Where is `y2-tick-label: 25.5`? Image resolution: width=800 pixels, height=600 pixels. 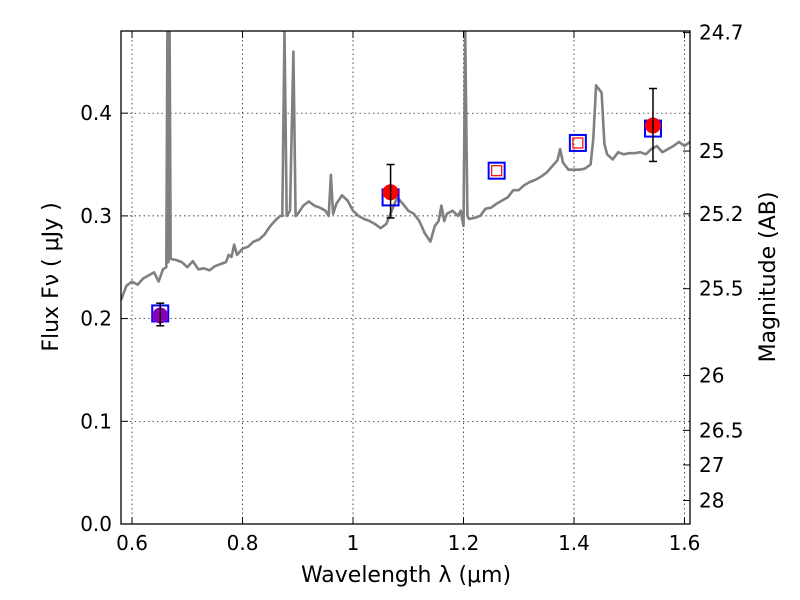 y2-tick-label: 25.5 is located at coordinates (721, 289).